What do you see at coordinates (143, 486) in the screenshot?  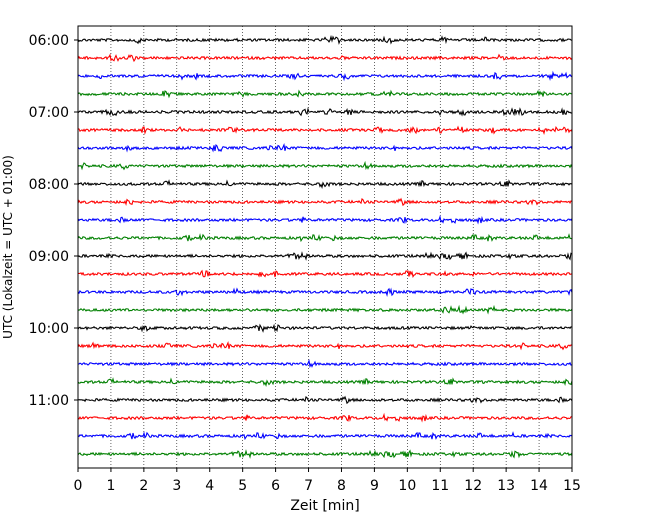 I see `x-tick-label-2: 2` at bounding box center [143, 486].